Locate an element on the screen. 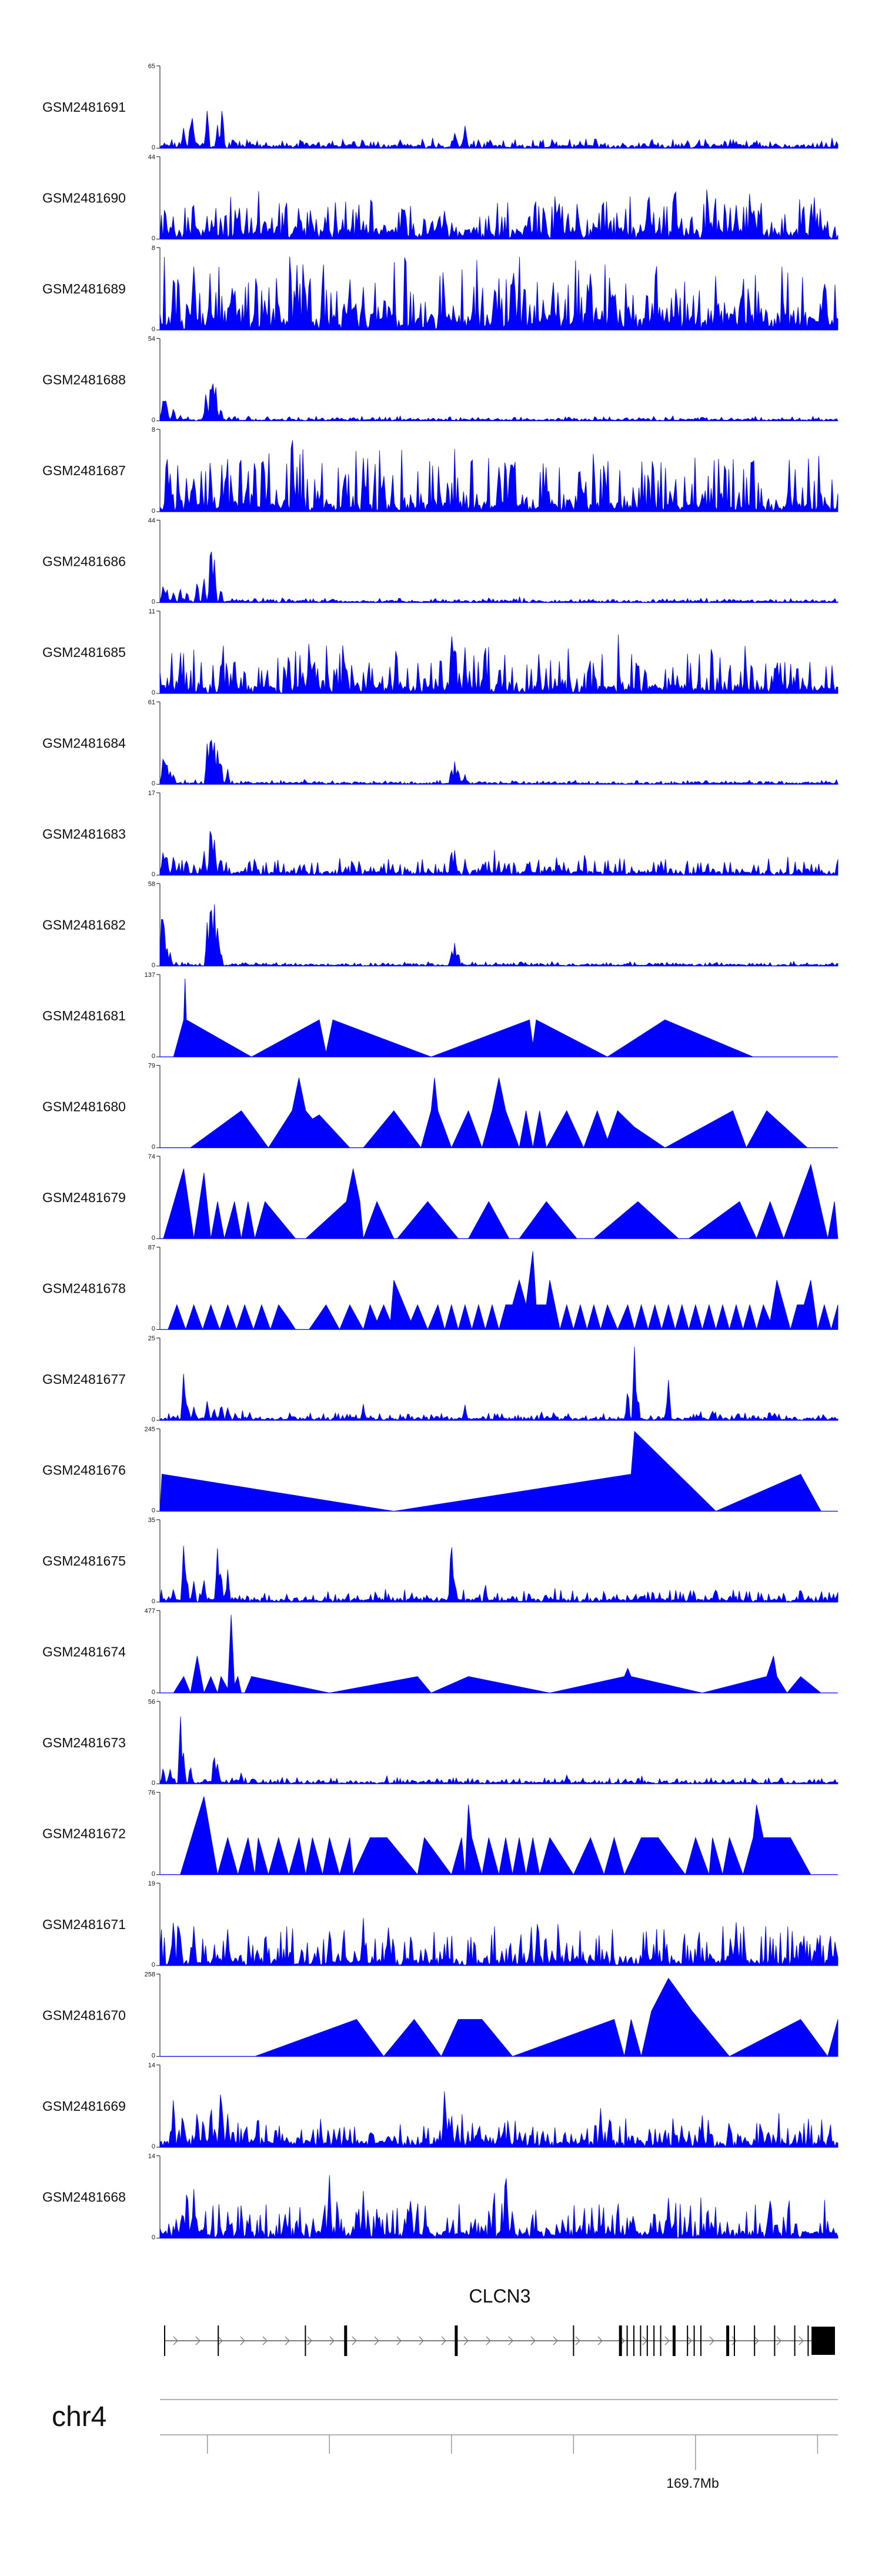  track-GSM2481676: GSM2481676 245 0 is located at coordinates (440, 1470).